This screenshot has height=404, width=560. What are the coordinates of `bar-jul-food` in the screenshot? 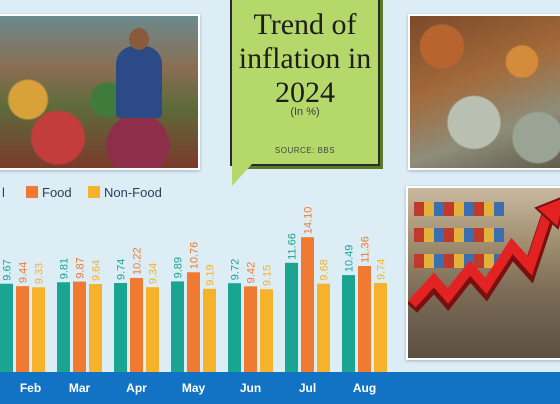 It's located at (307, 304).